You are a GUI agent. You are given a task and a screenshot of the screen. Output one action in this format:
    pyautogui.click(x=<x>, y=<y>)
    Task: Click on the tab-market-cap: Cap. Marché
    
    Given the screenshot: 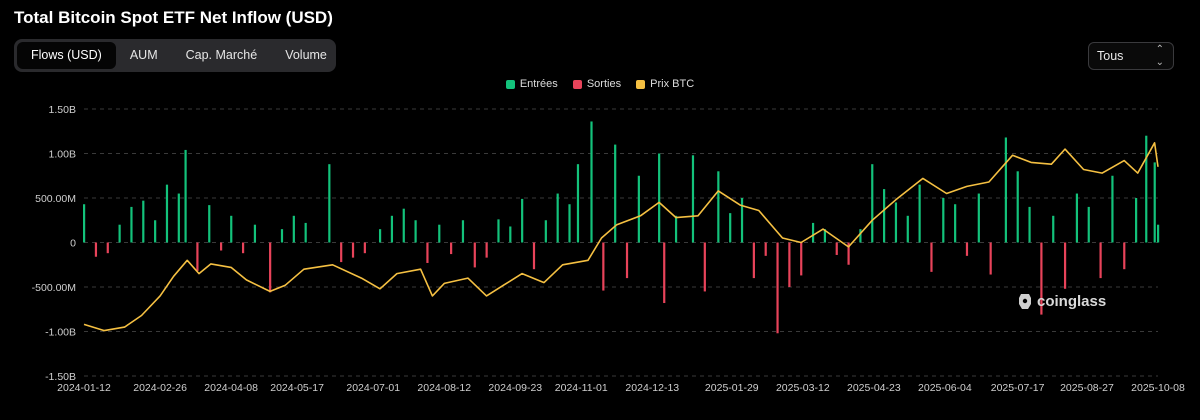 What is the action you would take?
    pyautogui.click(x=221, y=55)
    